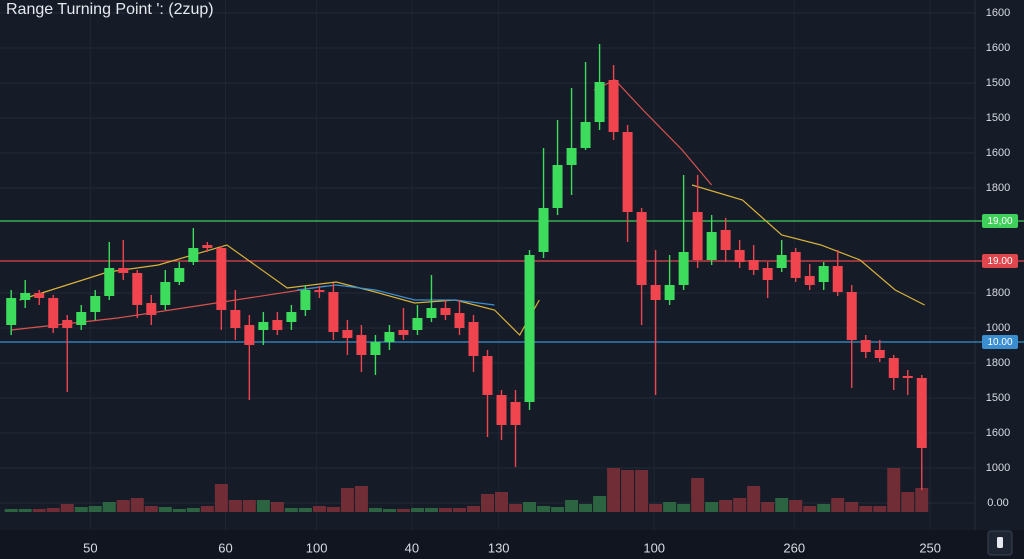 This screenshot has height=559, width=1024. Describe the element at coordinates (412, 547) in the screenshot. I see `x-tick-label: 40` at that location.